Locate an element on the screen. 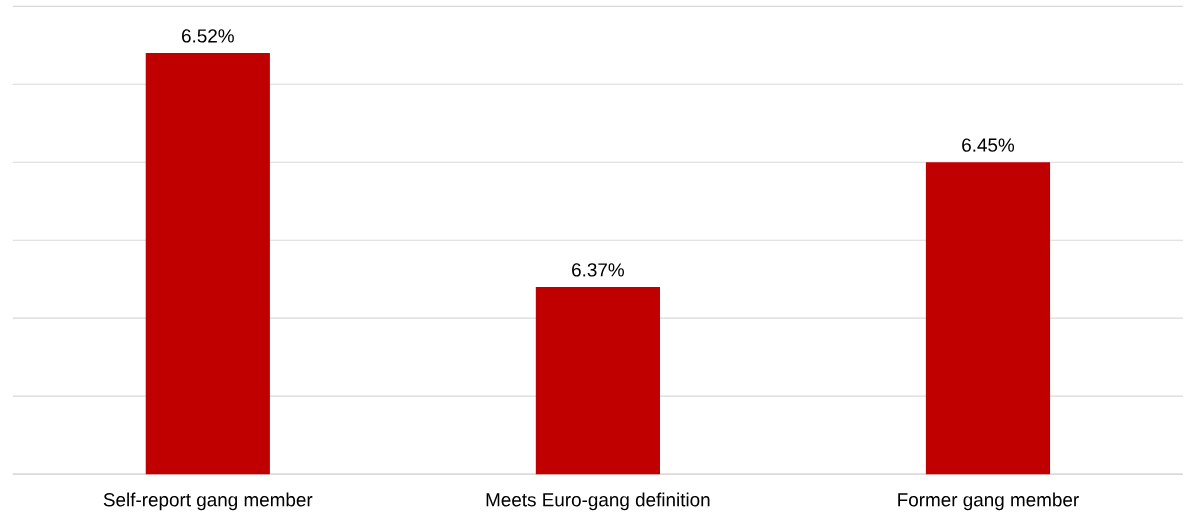  x-tick-label: Former gang member is located at coordinates (988, 501).